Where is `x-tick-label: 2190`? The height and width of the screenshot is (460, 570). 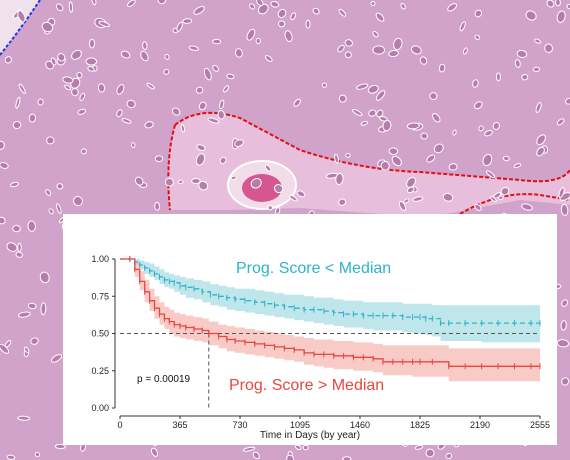 x-tick-label: 2190 is located at coordinates (480, 425).